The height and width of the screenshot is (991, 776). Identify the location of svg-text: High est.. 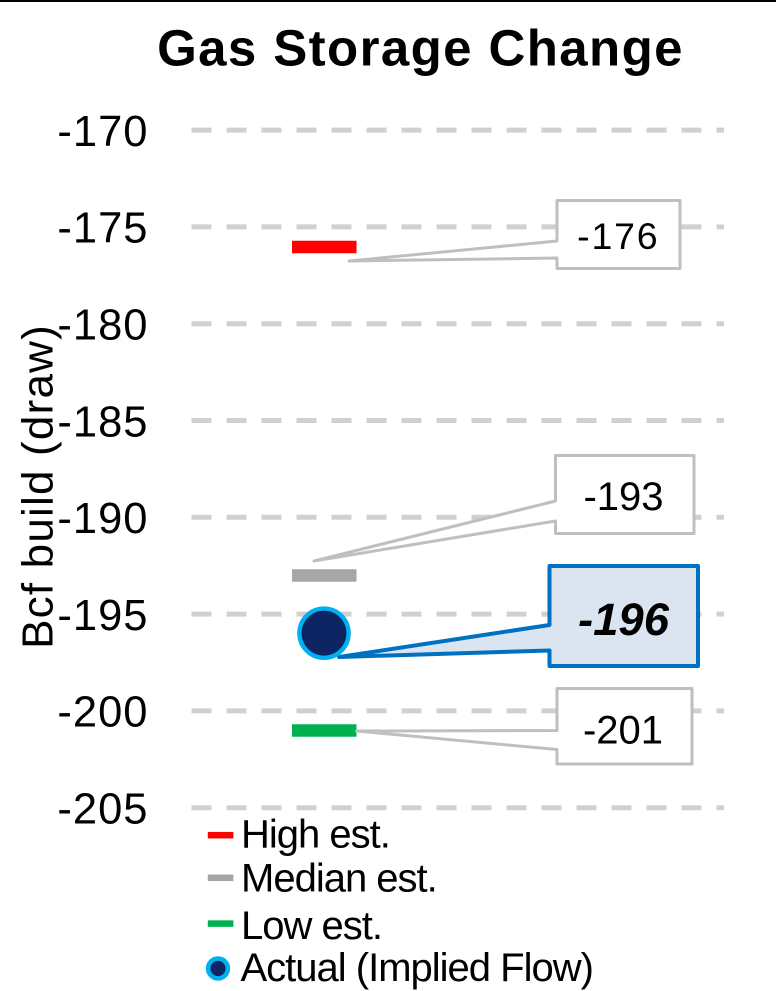
(315, 835).